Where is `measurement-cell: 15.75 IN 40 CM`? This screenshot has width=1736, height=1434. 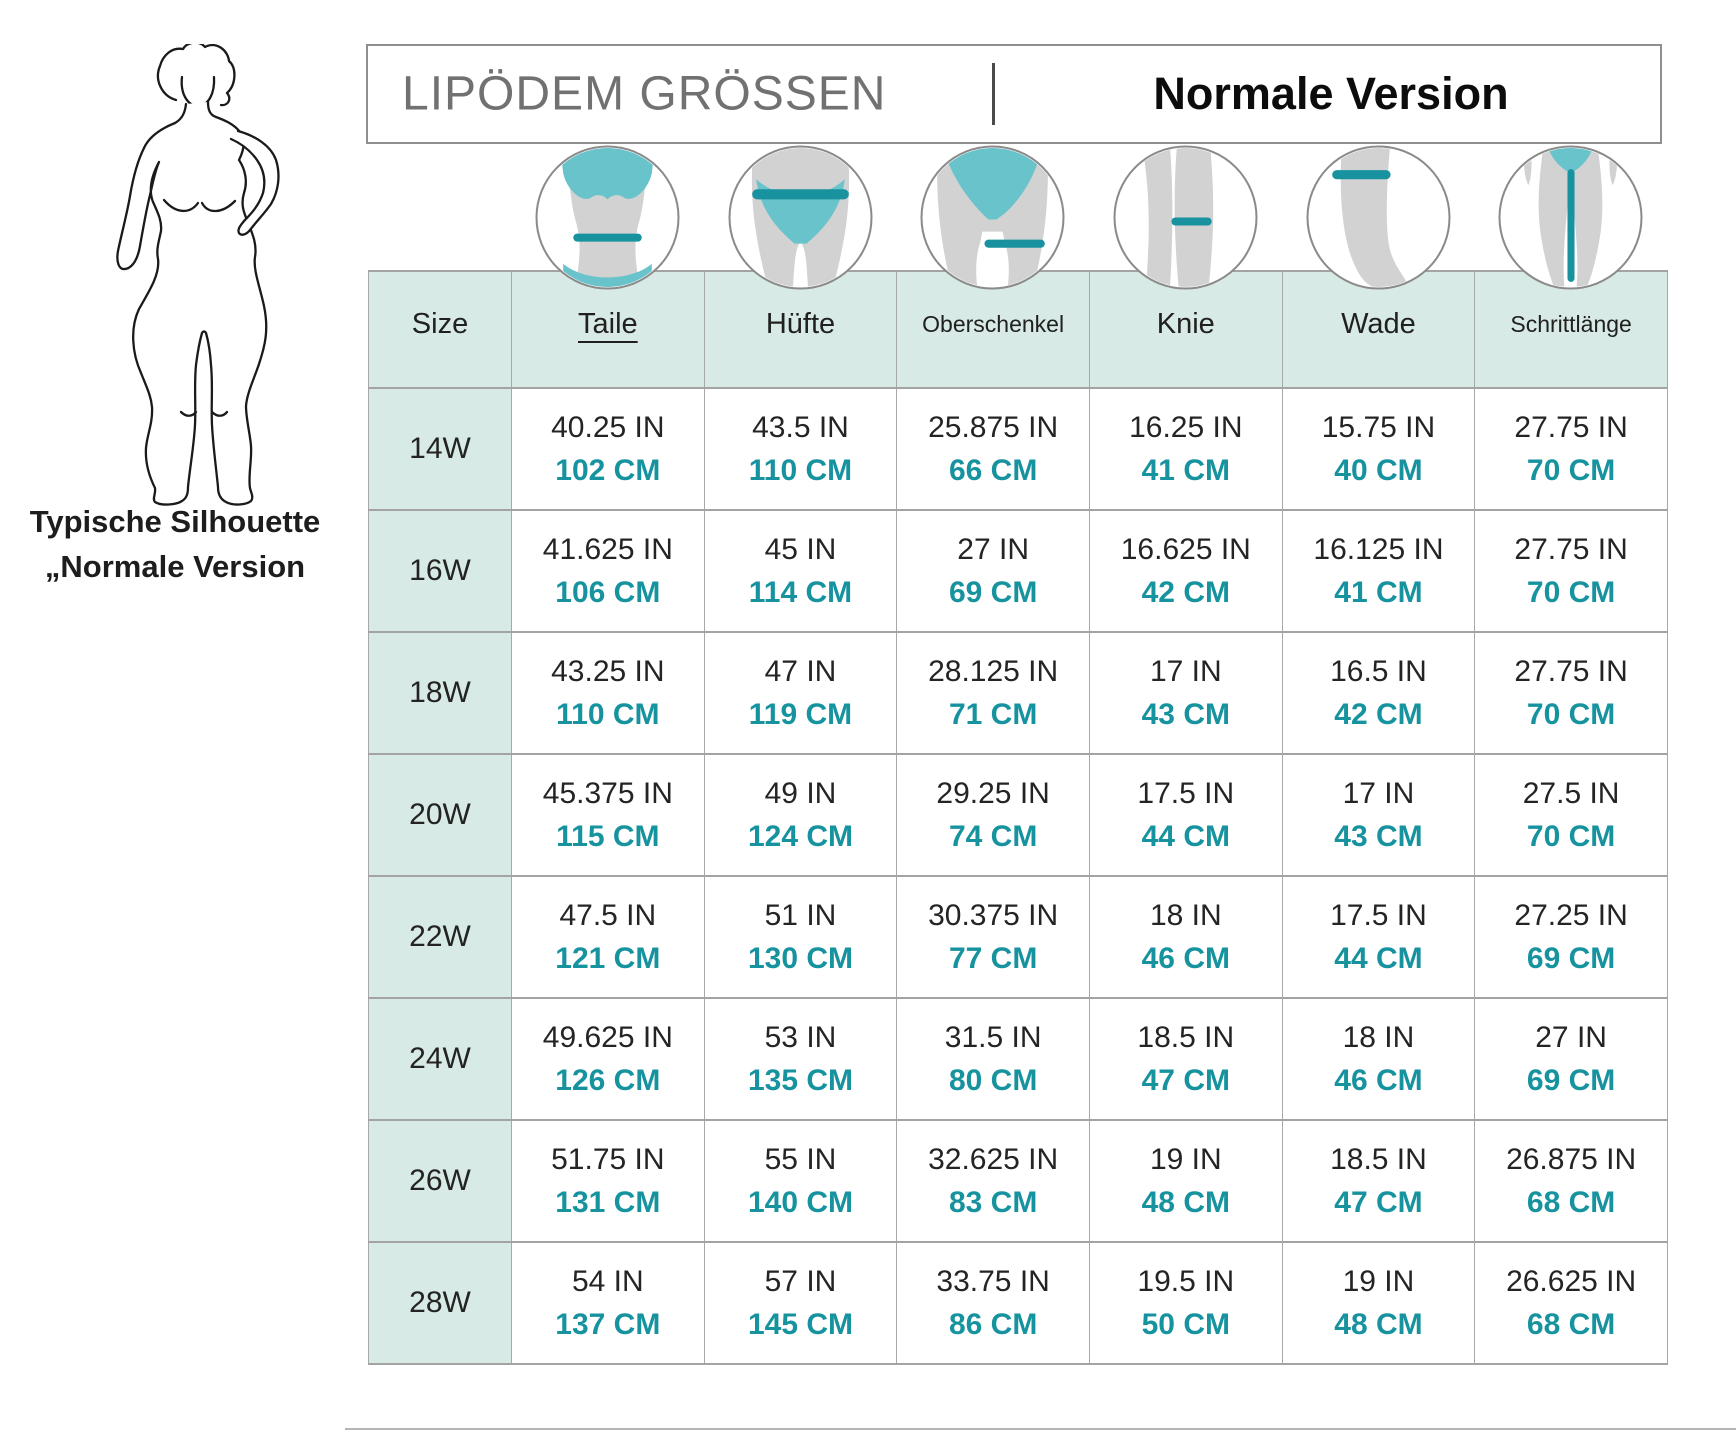
measurement-cell: 15.75 IN 40 CM is located at coordinates (1378, 449).